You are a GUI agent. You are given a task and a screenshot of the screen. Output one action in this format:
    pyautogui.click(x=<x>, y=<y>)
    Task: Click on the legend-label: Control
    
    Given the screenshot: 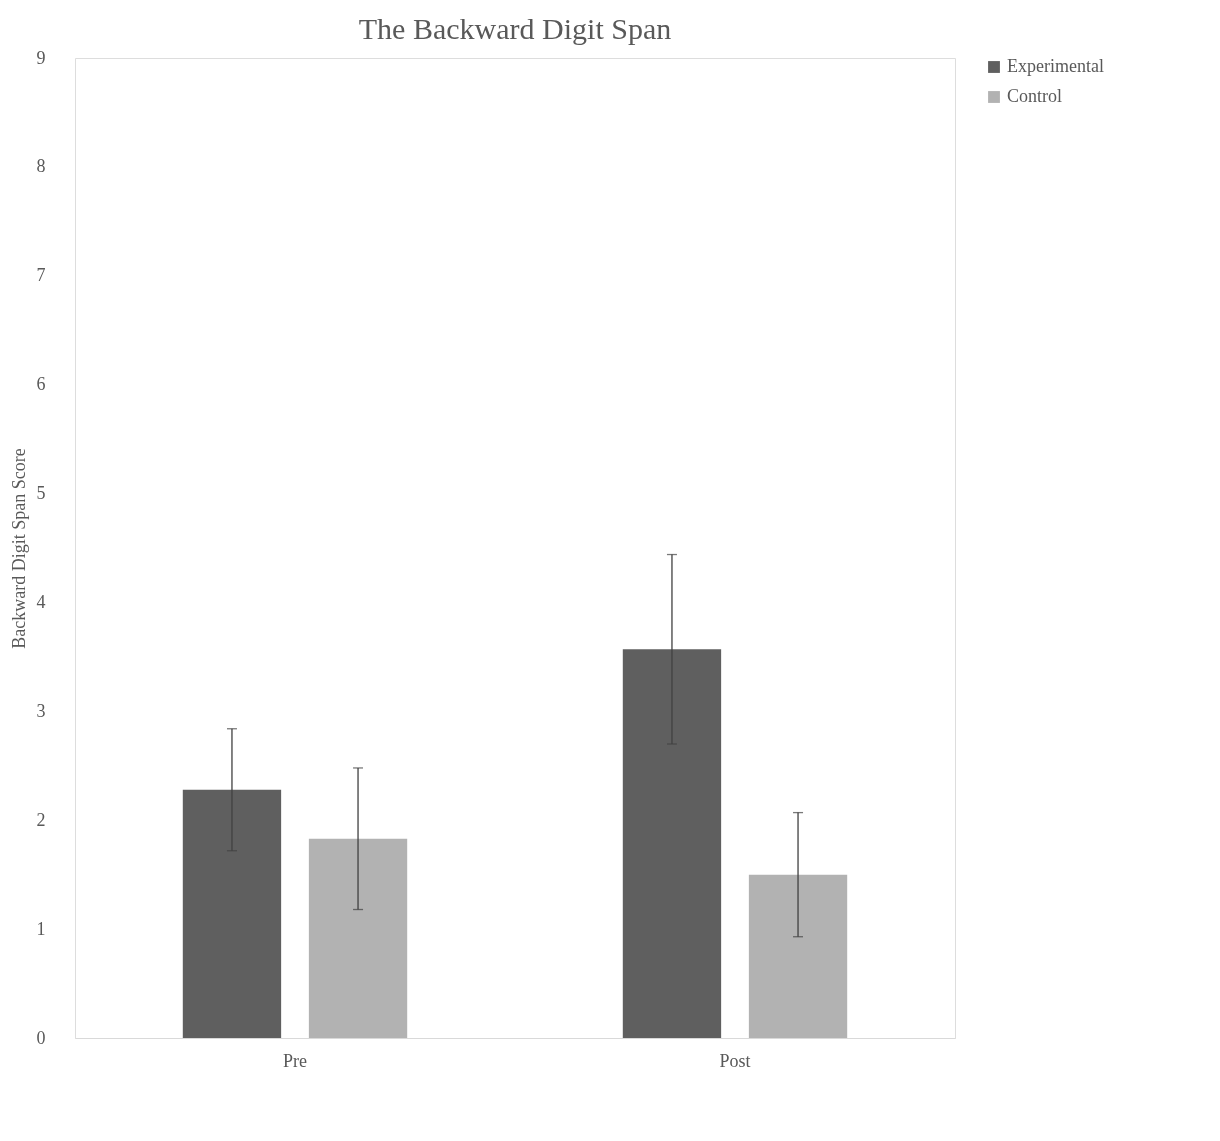 What is the action you would take?
    pyautogui.click(x=1035, y=96)
    